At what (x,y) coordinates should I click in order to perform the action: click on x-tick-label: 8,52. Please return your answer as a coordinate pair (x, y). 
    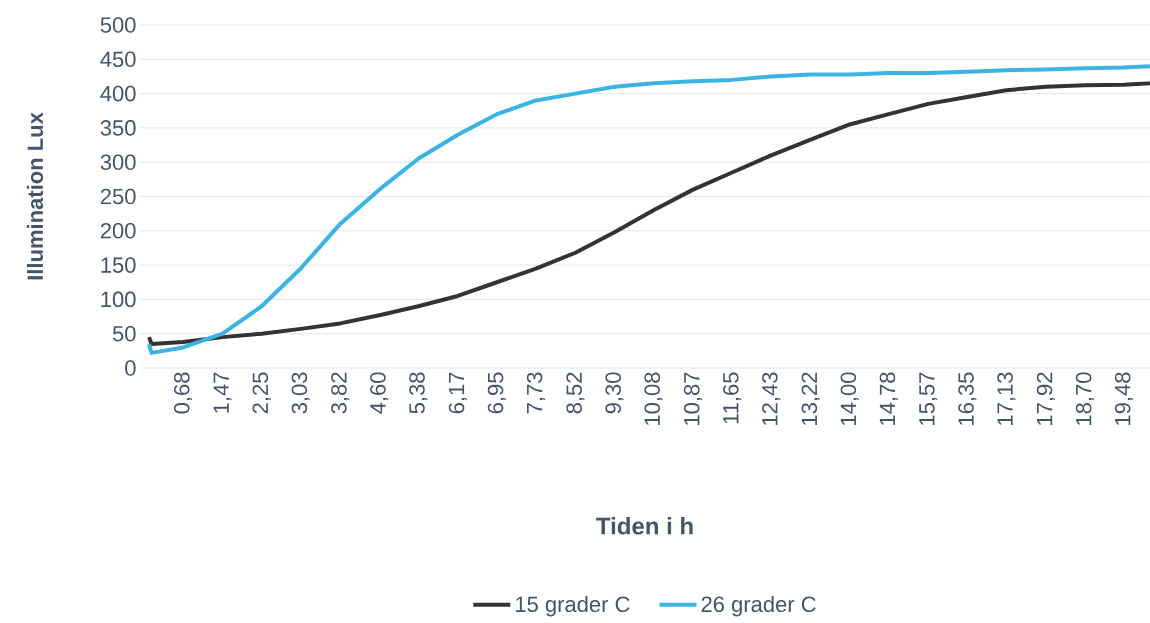
    Looking at the image, I should click on (575, 393).